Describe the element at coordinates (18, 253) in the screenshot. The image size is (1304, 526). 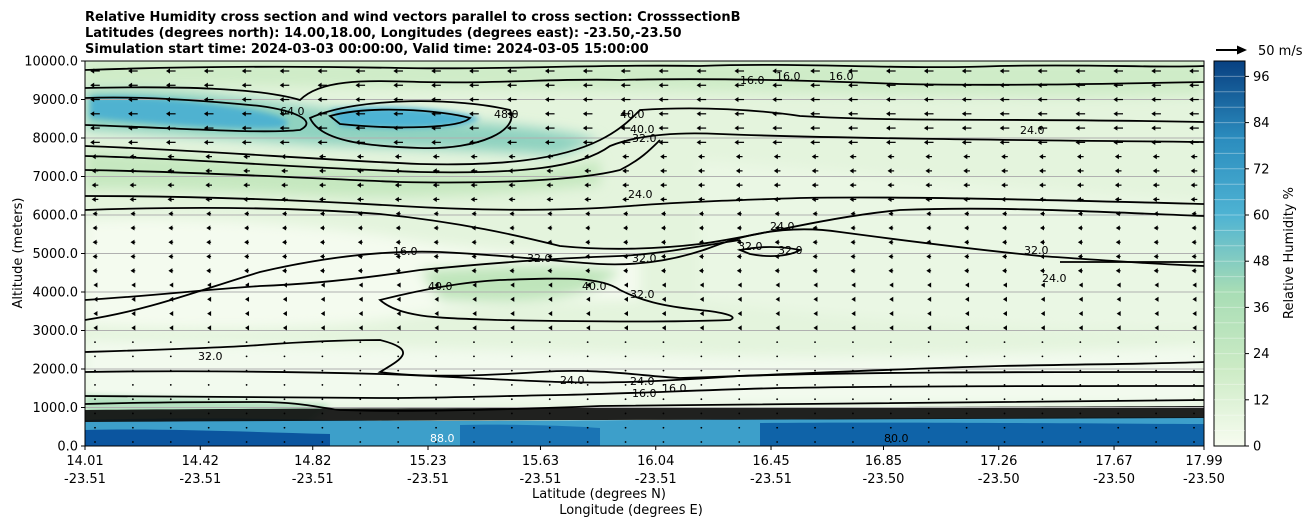
I see `y-axis-label: Altitude (meters)` at that location.